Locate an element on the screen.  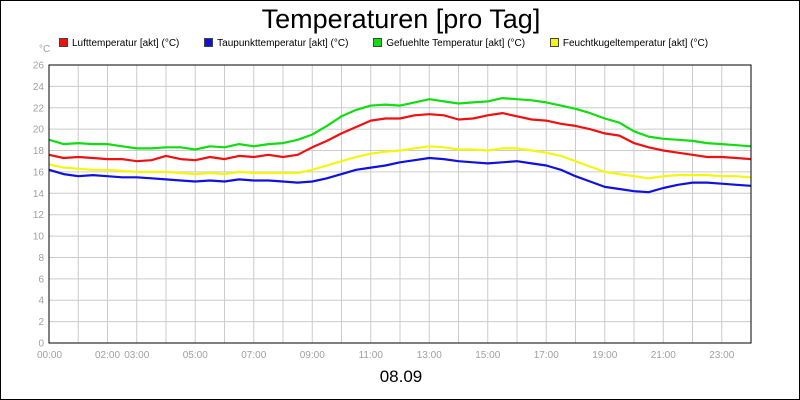
x-tick-label: 09:00 is located at coordinates (312, 355).